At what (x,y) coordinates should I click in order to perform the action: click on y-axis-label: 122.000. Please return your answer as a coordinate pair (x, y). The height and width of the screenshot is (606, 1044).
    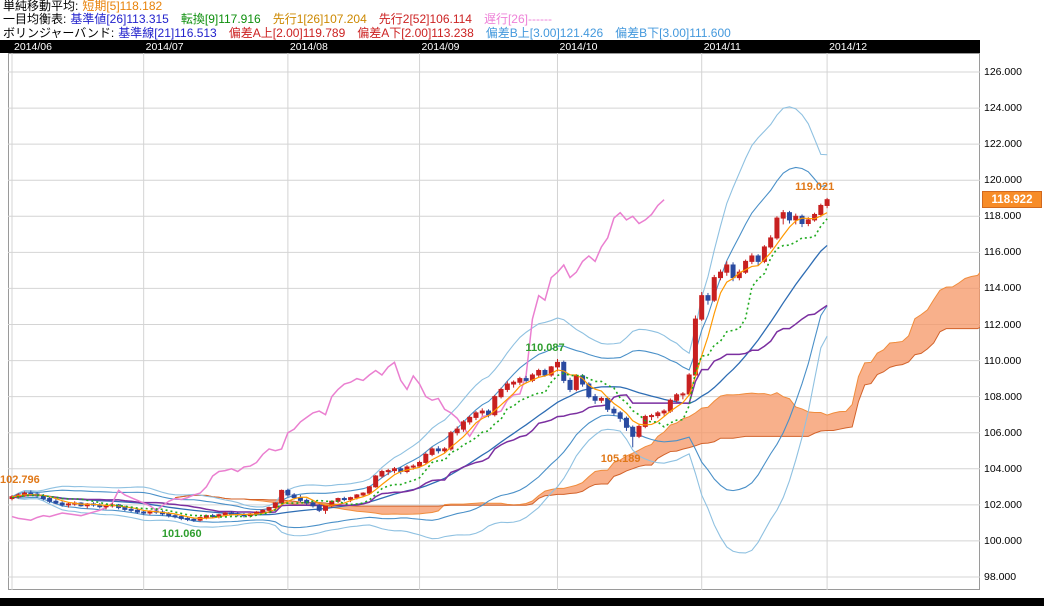
    Looking at the image, I should click on (1003, 144).